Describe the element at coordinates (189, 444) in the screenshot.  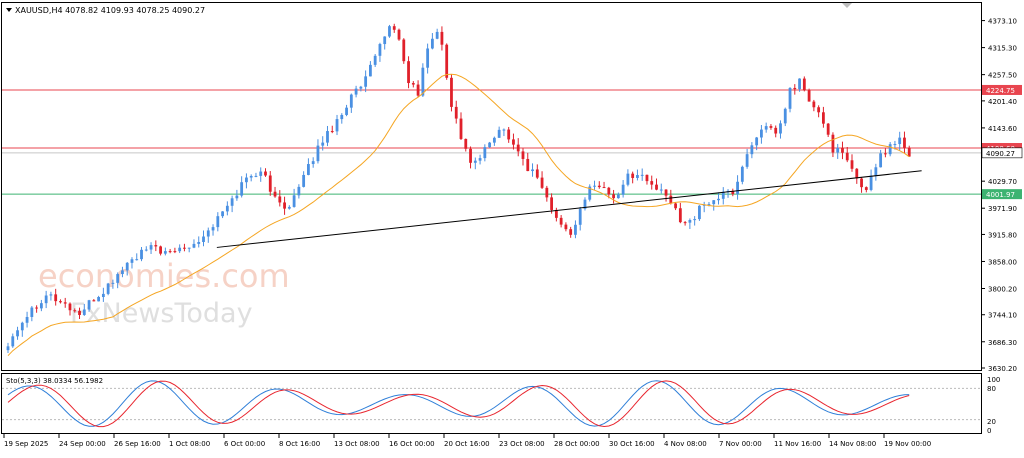
I see `x-tick-label: 1 Oct 08:00` at that location.